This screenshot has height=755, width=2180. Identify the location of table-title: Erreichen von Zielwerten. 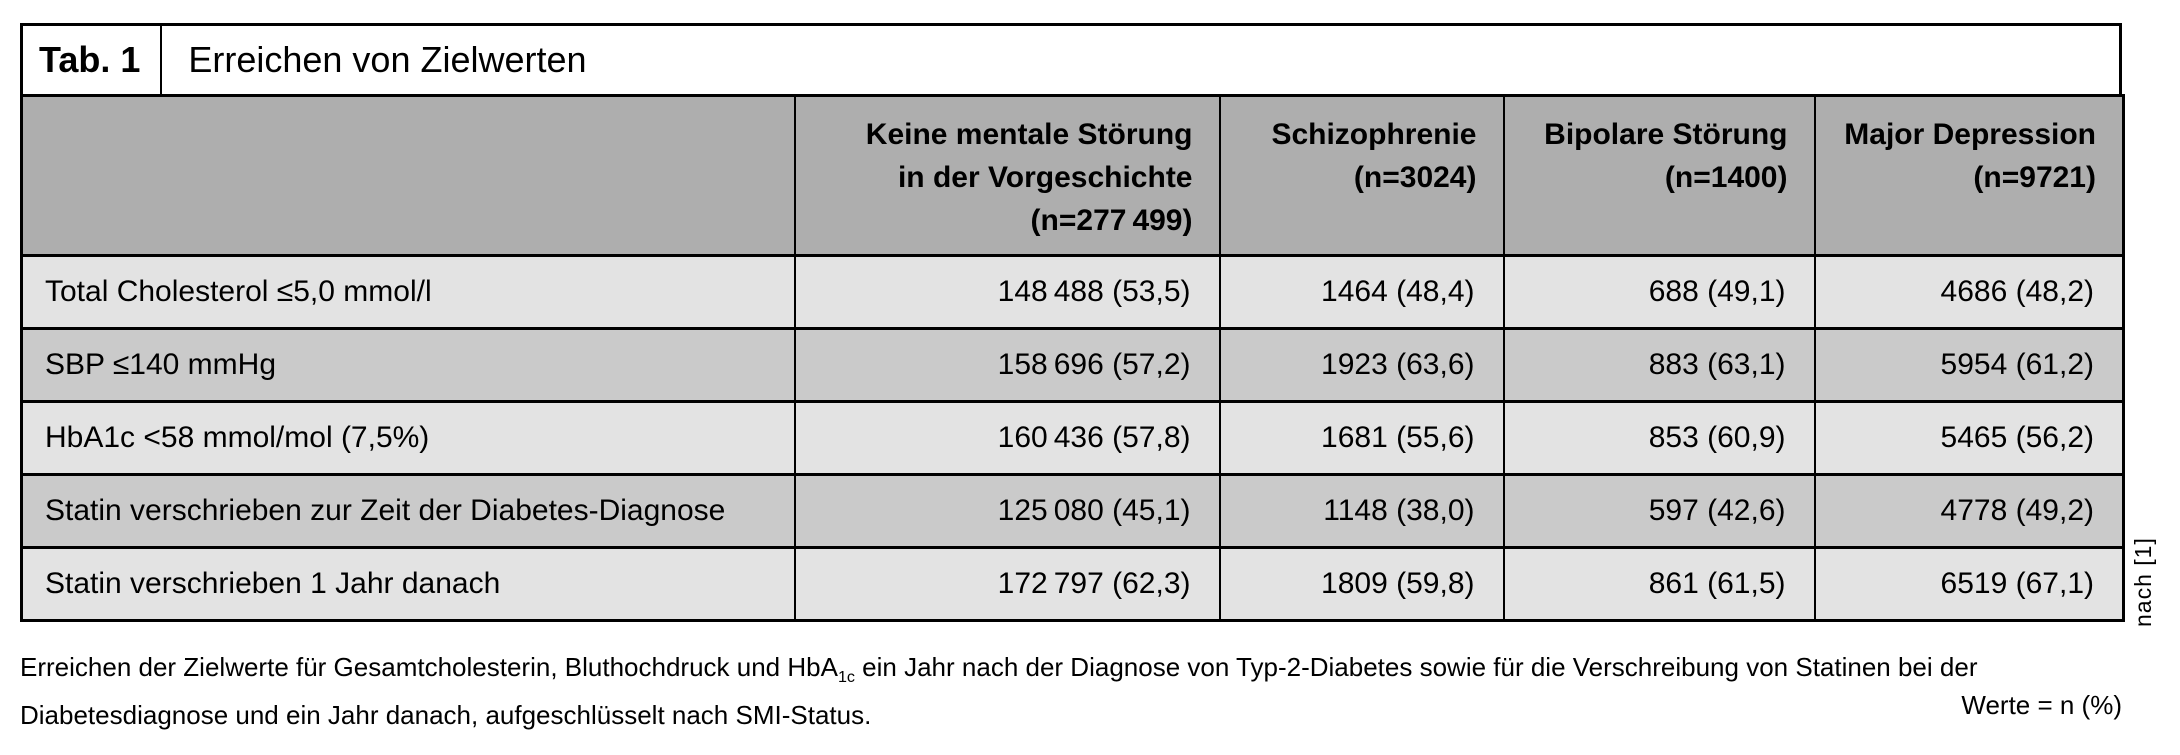
(387, 59).